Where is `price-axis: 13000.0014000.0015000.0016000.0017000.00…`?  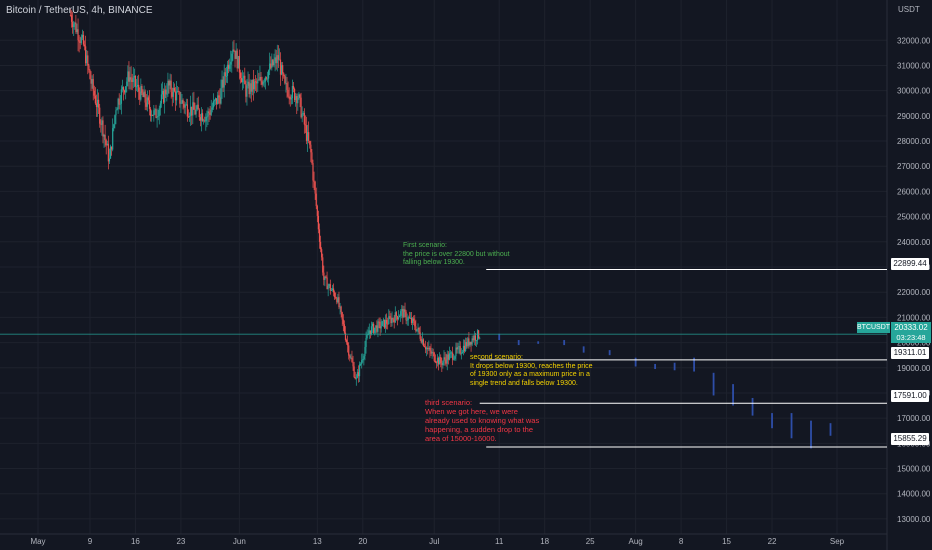 price-axis: 13000.0014000.0015000.0016000.0017000.00… is located at coordinates (914, 280).